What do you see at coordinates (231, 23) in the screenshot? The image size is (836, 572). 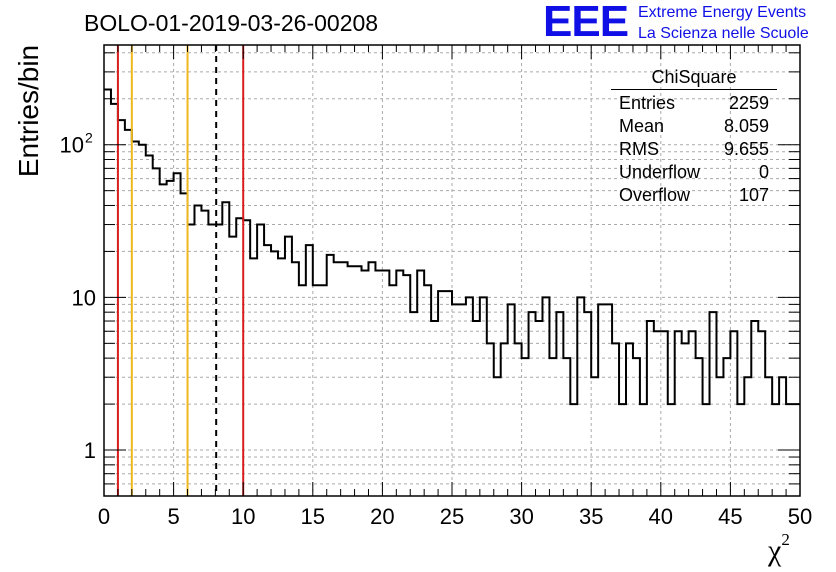 I see `chart-title: BOLO-01-2019-03-26-00208` at bounding box center [231, 23].